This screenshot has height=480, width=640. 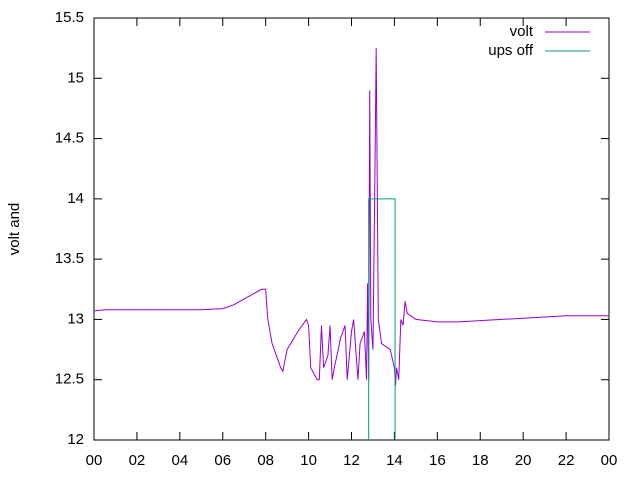 What do you see at coordinates (511, 50) in the screenshot?
I see `legend-label: ups off` at bounding box center [511, 50].